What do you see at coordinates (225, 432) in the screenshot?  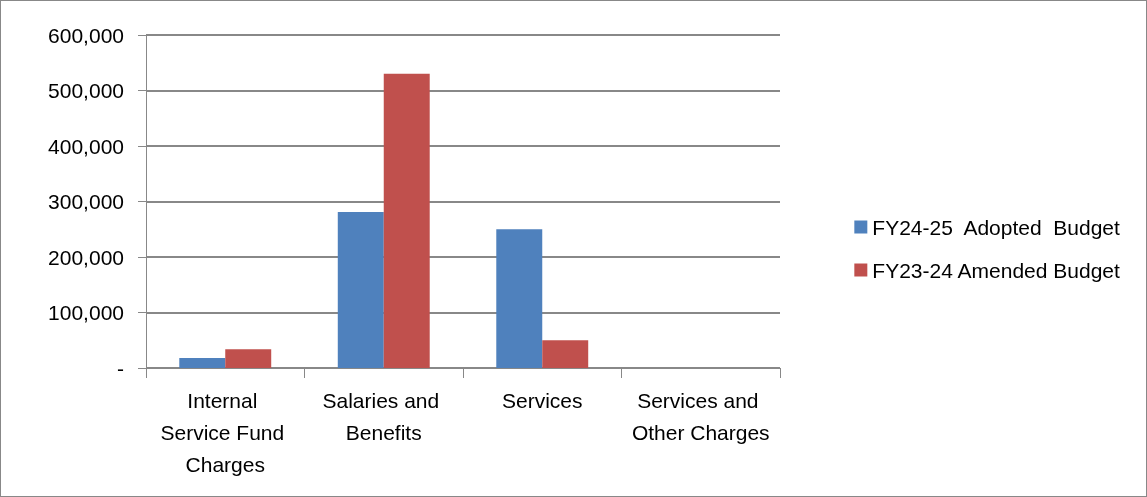 I see `x-tick-label: Internal Service Fund Charges` at bounding box center [225, 432].